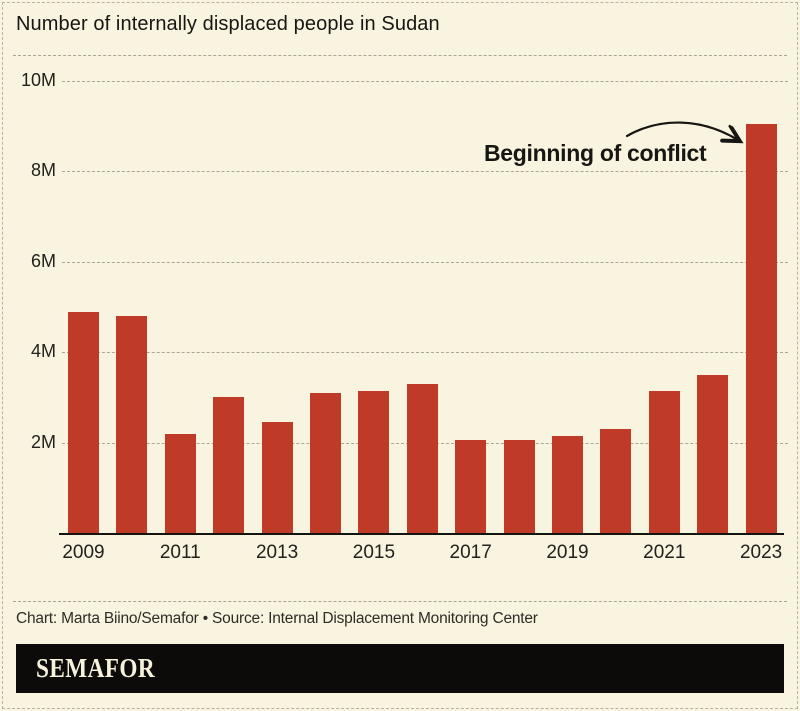 The image size is (800, 711). Describe the element at coordinates (277, 477) in the screenshot. I see `bar-2013` at that location.